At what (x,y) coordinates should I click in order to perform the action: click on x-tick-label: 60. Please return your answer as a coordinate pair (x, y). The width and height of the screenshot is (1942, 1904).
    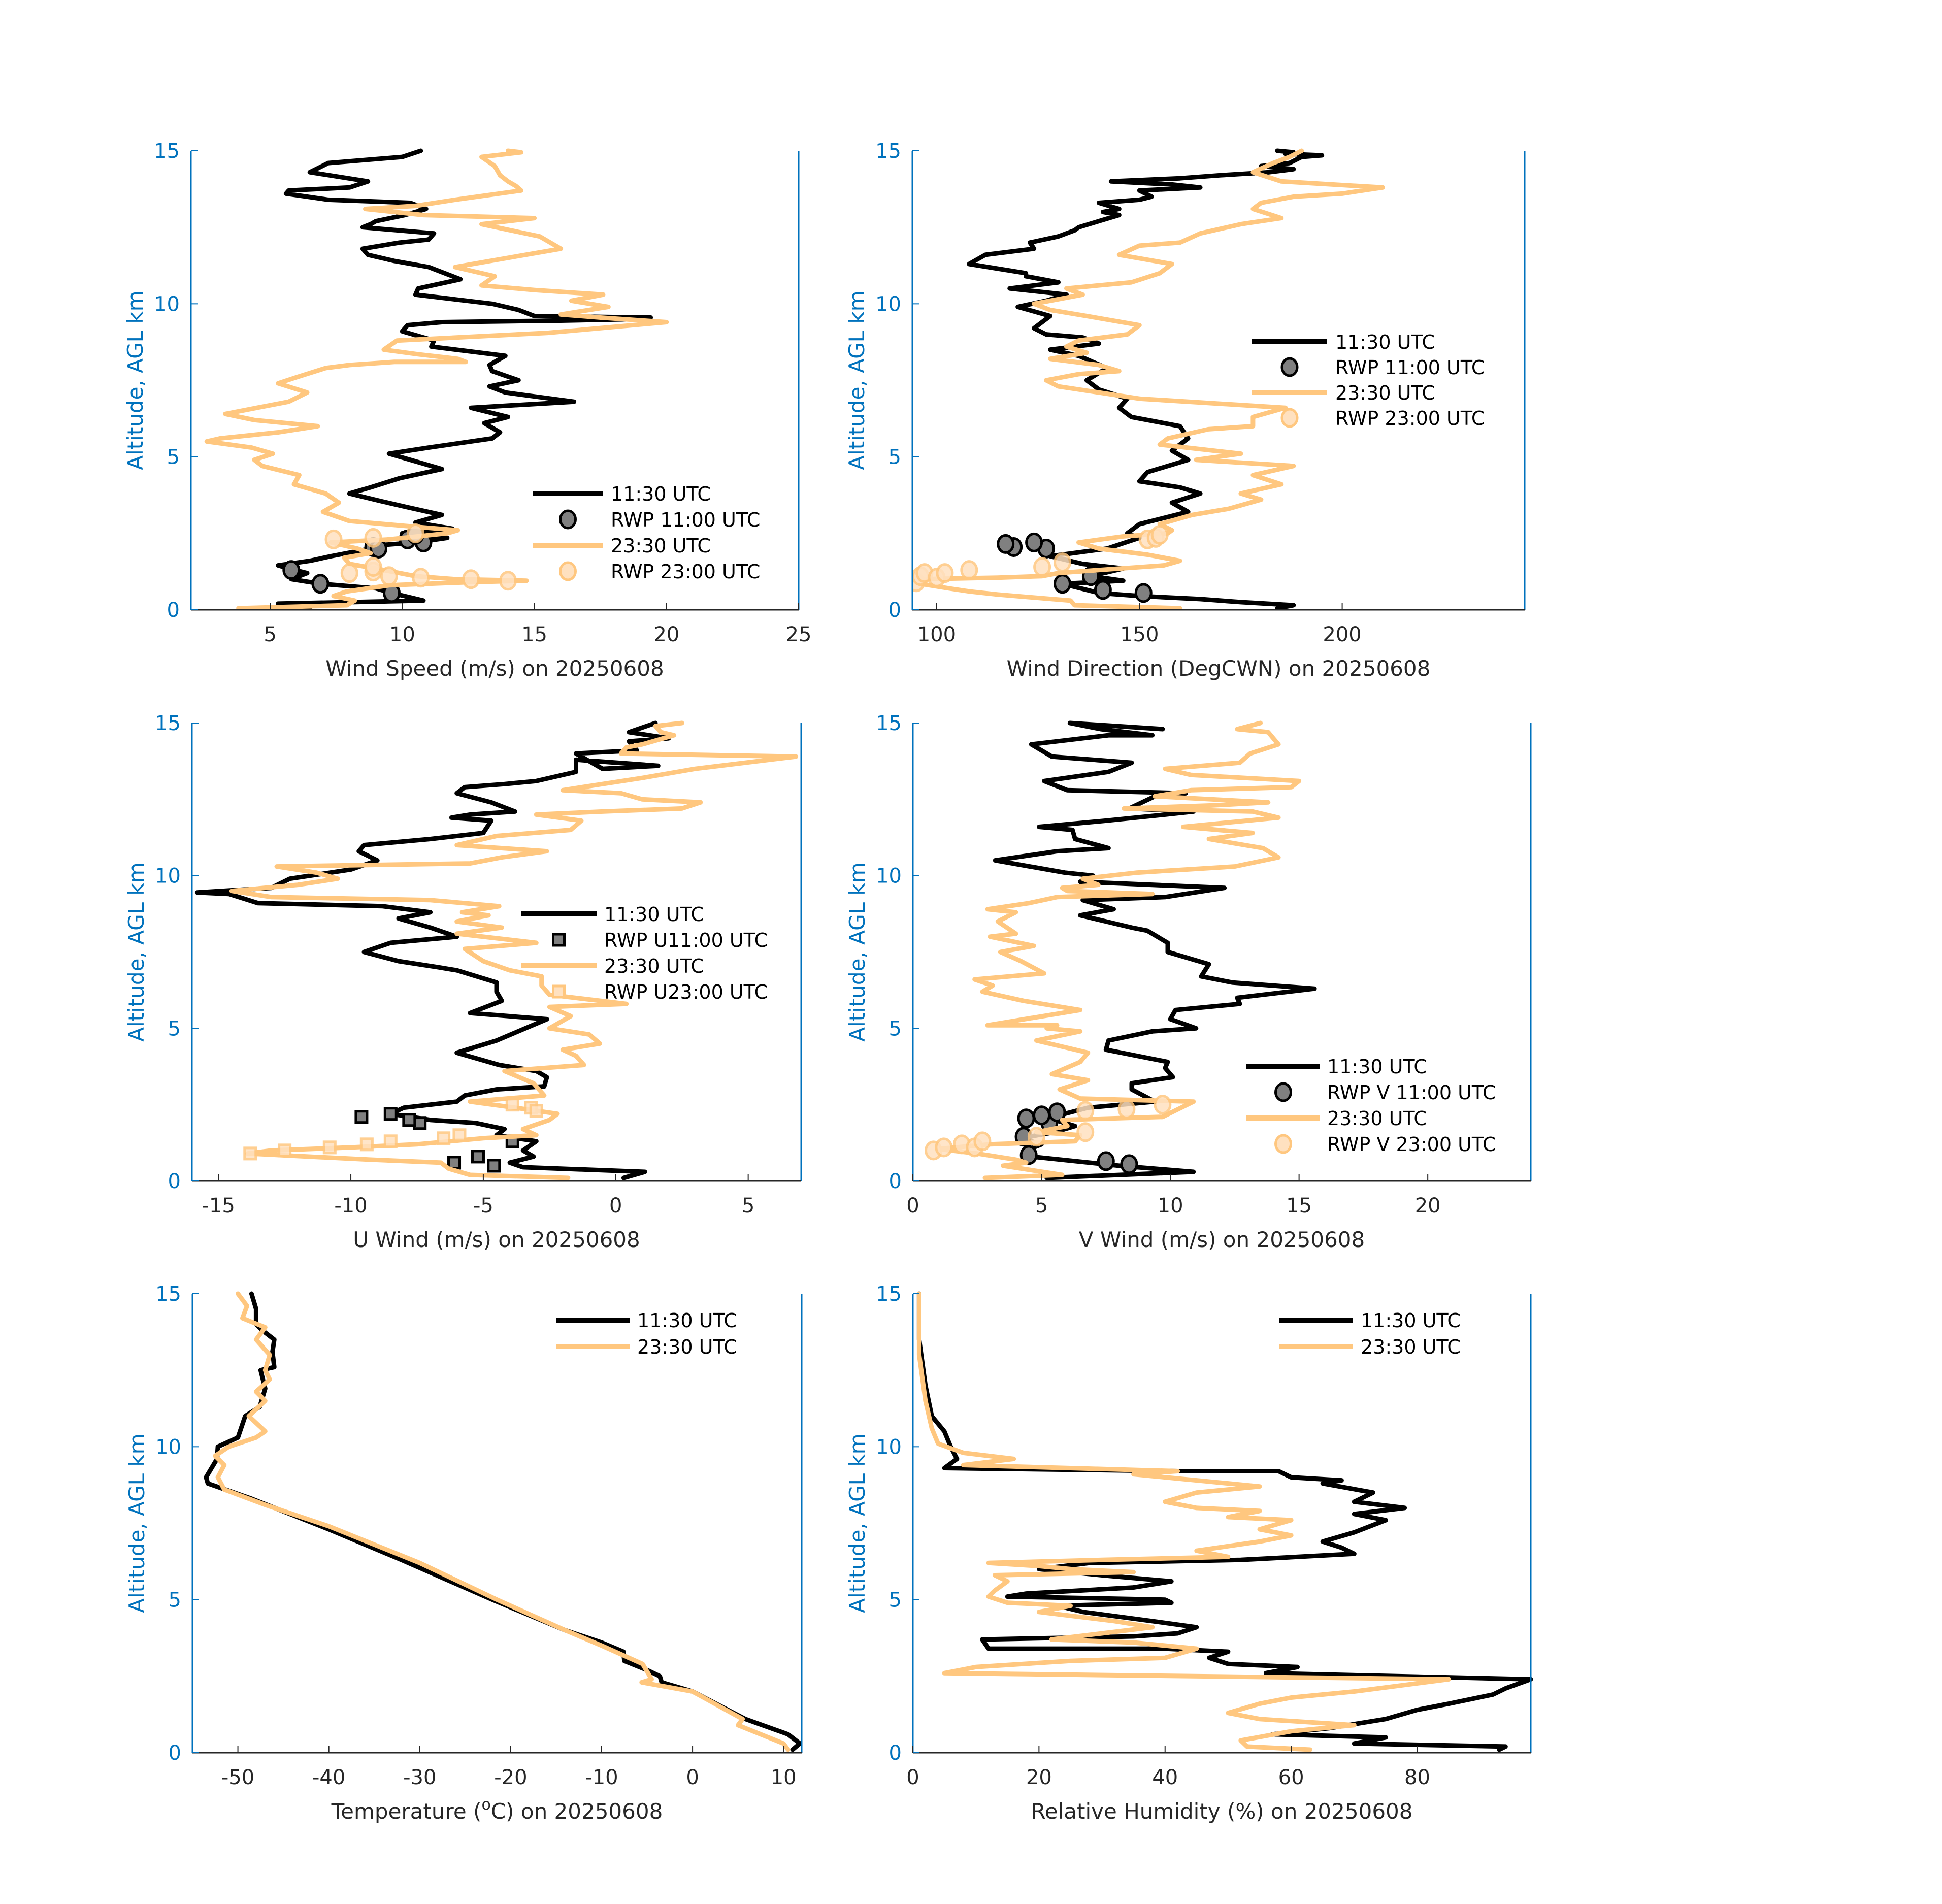
    Looking at the image, I should click on (1291, 1778).